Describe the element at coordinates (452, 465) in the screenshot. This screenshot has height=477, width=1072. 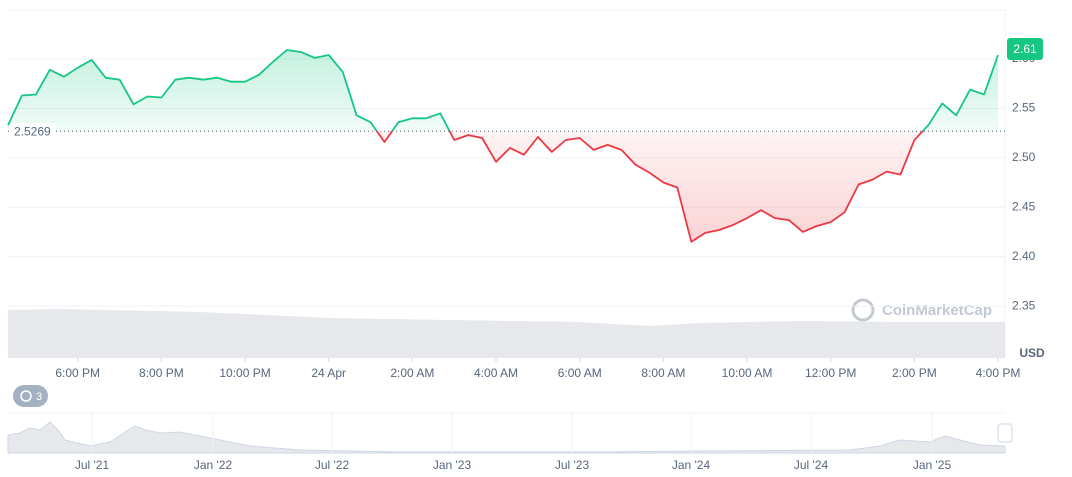
I see `navigator-label: Jan '23` at that location.